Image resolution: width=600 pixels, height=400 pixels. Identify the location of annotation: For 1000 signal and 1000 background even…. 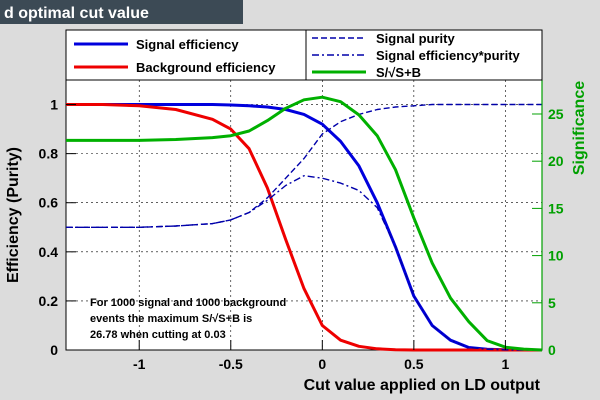
(188, 319).